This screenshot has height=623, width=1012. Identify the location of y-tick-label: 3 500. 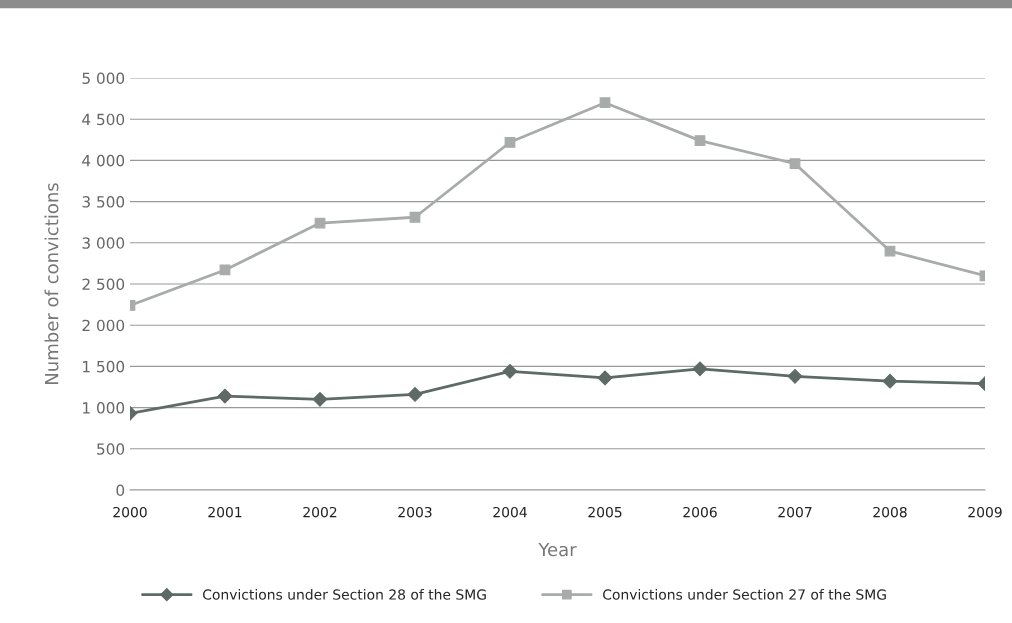
(103, 202).